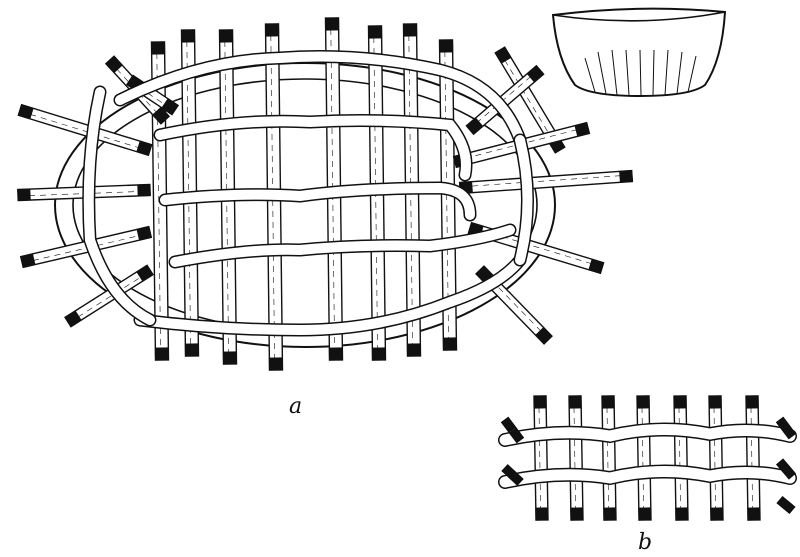  What do you see at coordinates (296, 406) in the screenshot?
I see `figure-label-a: a` at bounding box center [296, 406].